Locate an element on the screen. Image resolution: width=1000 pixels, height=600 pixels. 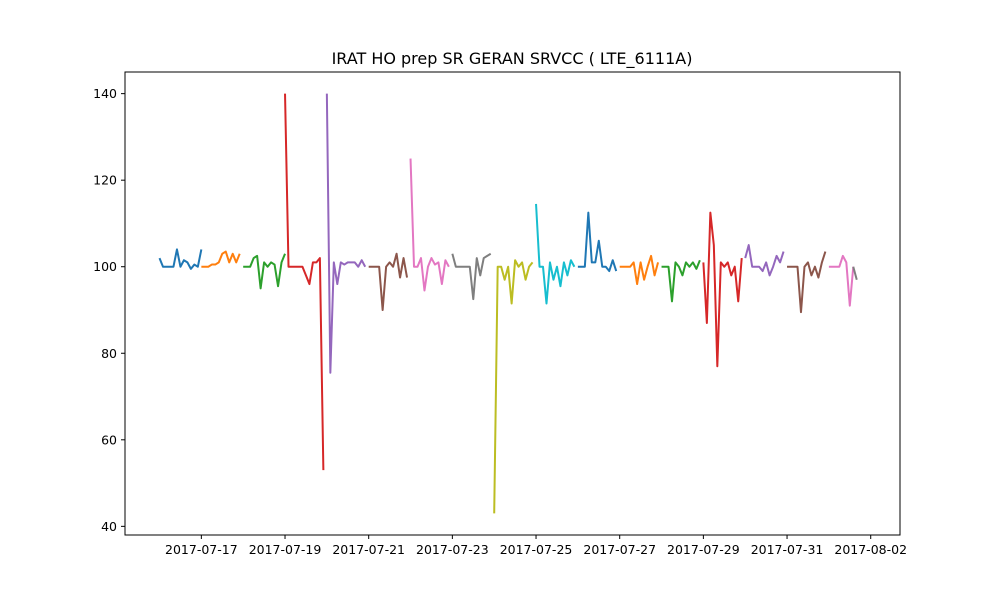
x-tick-label: 2017-07-31 is located at coordinates (787, 549).